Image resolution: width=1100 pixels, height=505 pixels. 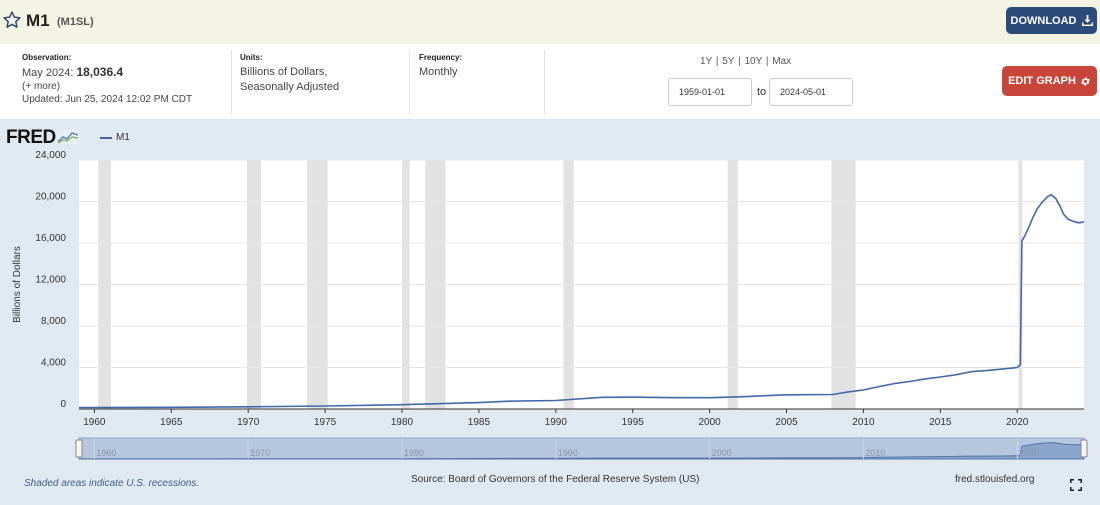 What do you see at coordinates (556, 422) in the screenshot?
I see `x-tick-label: 1990` at bounding box center [556, 422].